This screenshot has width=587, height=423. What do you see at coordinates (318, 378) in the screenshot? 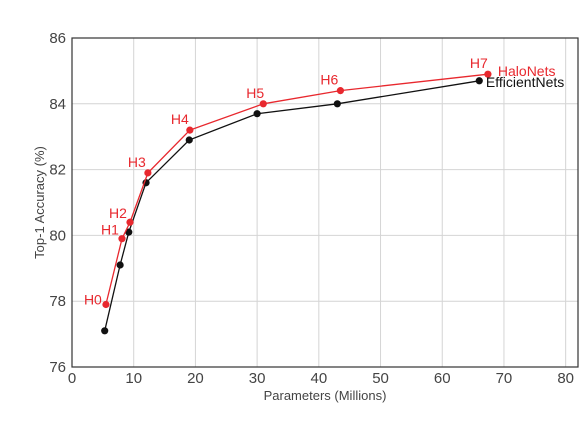
I see `x-tick-label: 40` at bounding box center [318, 378].